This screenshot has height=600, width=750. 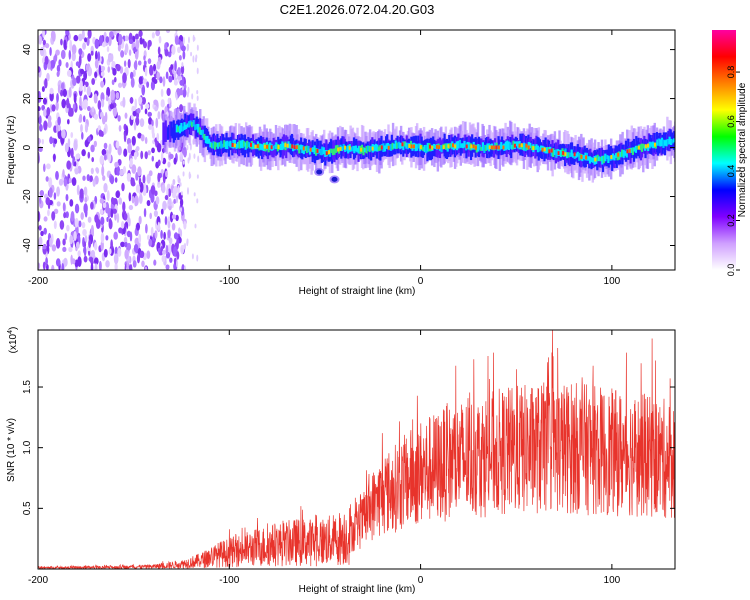 I want to click on spectrogram-ridge, so click(x=418, y=142).